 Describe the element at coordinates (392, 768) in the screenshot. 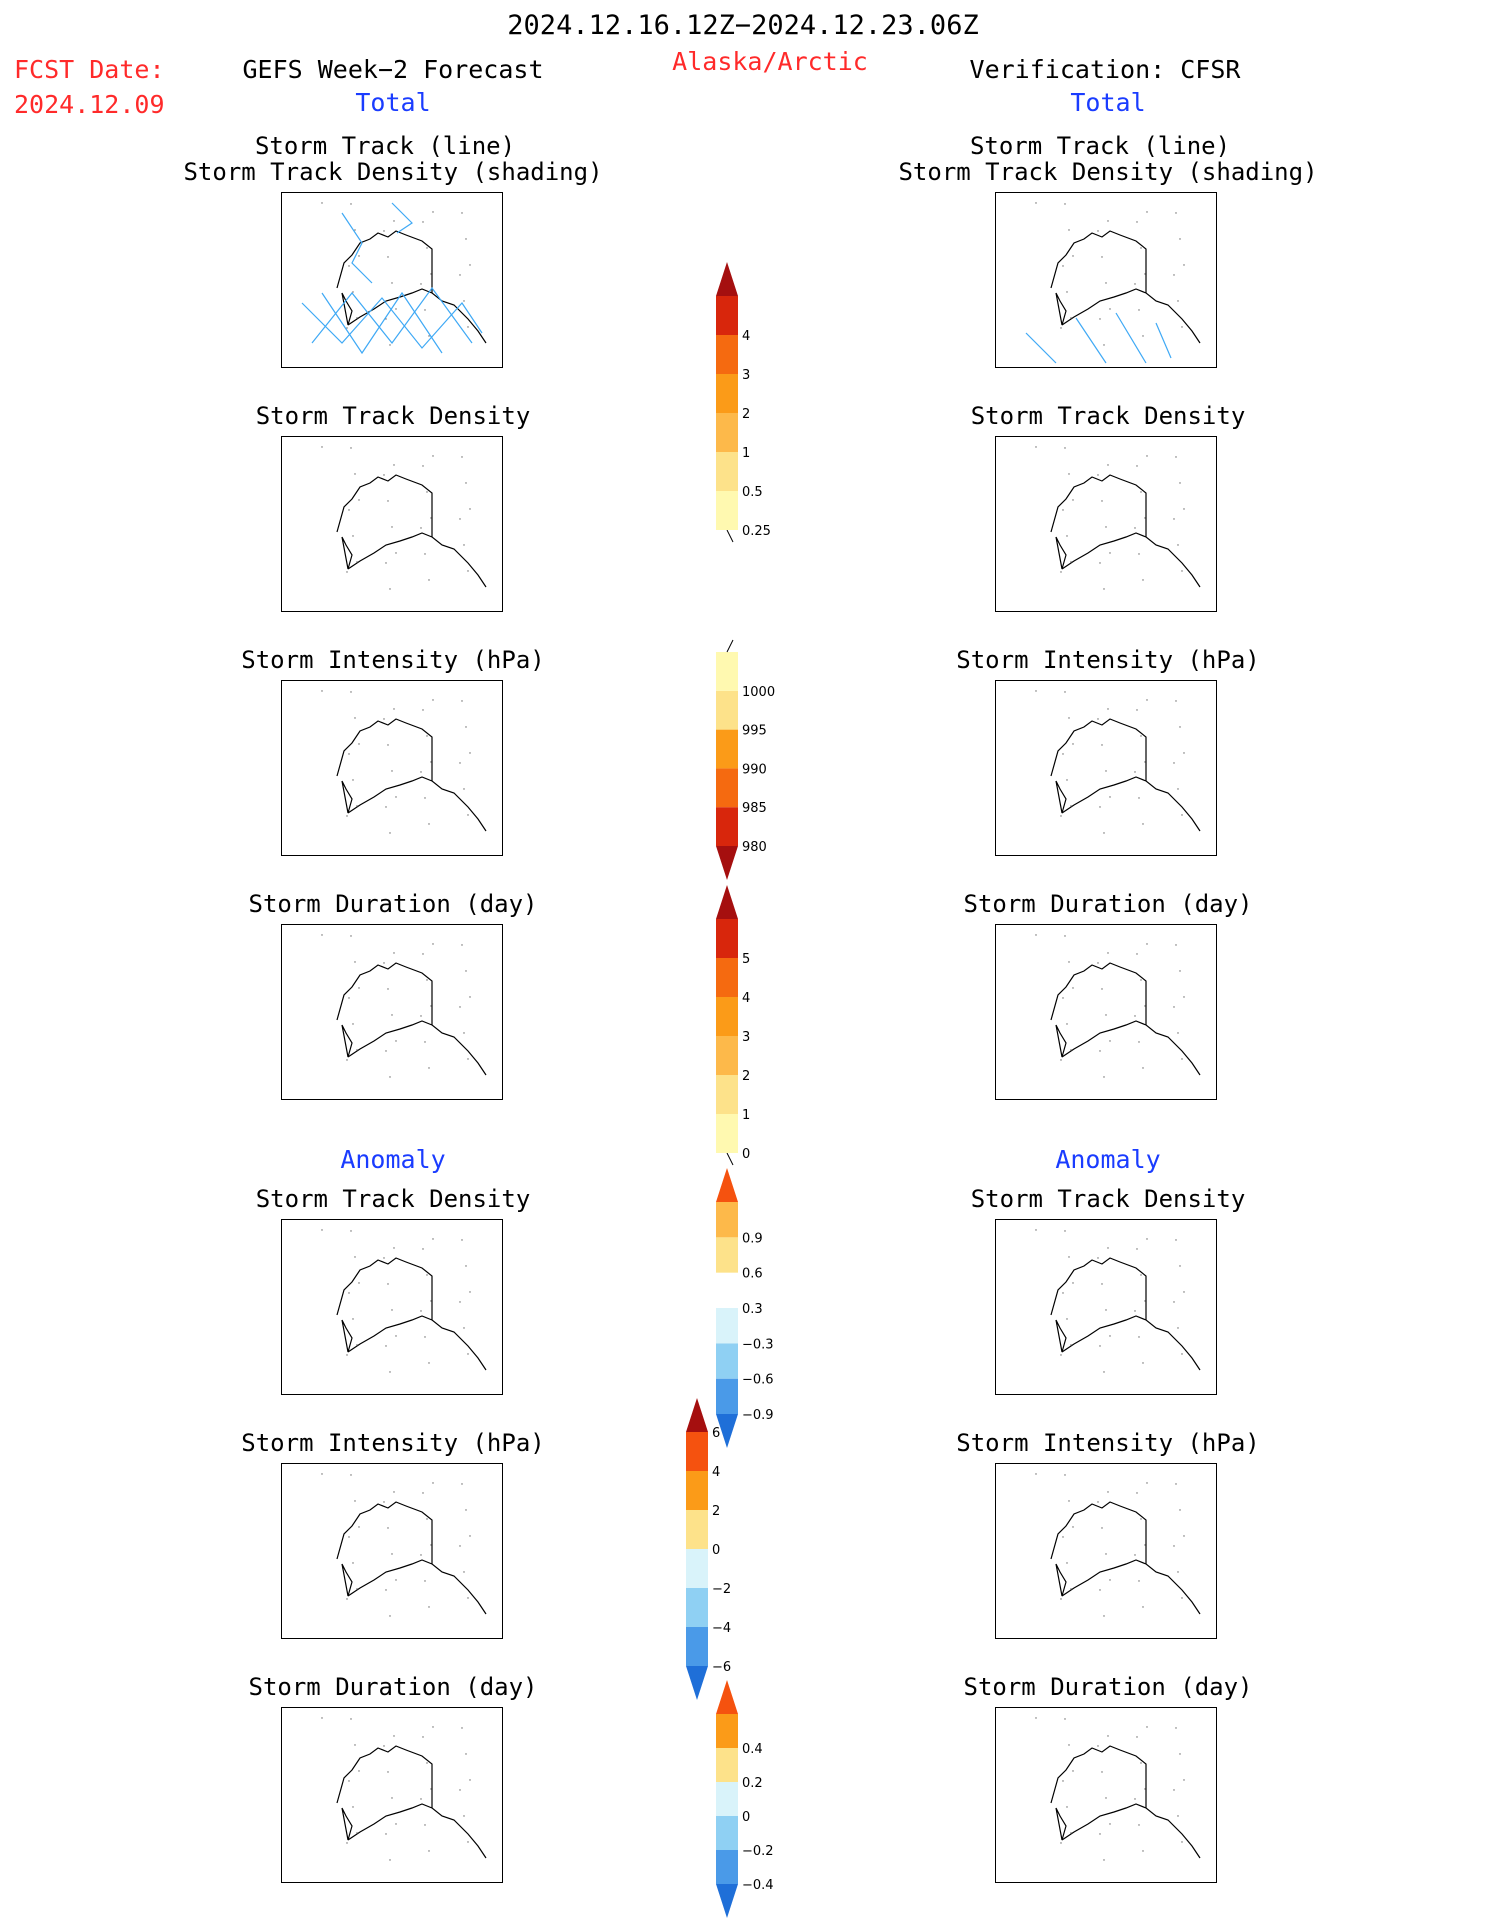

I see `fc-intensity-map` at that location.